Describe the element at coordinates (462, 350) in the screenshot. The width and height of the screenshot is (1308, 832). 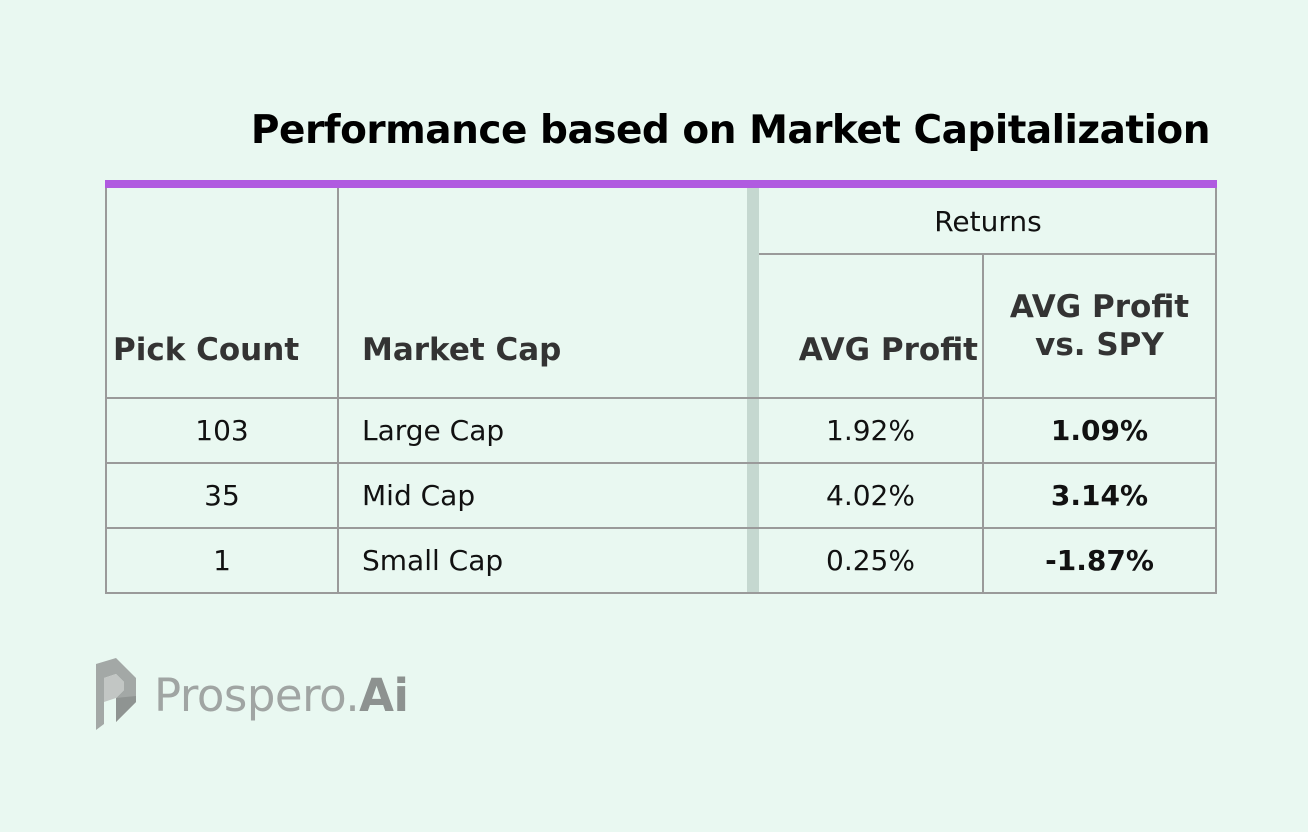
I see `market-cap-label: Market Cap` at that location.